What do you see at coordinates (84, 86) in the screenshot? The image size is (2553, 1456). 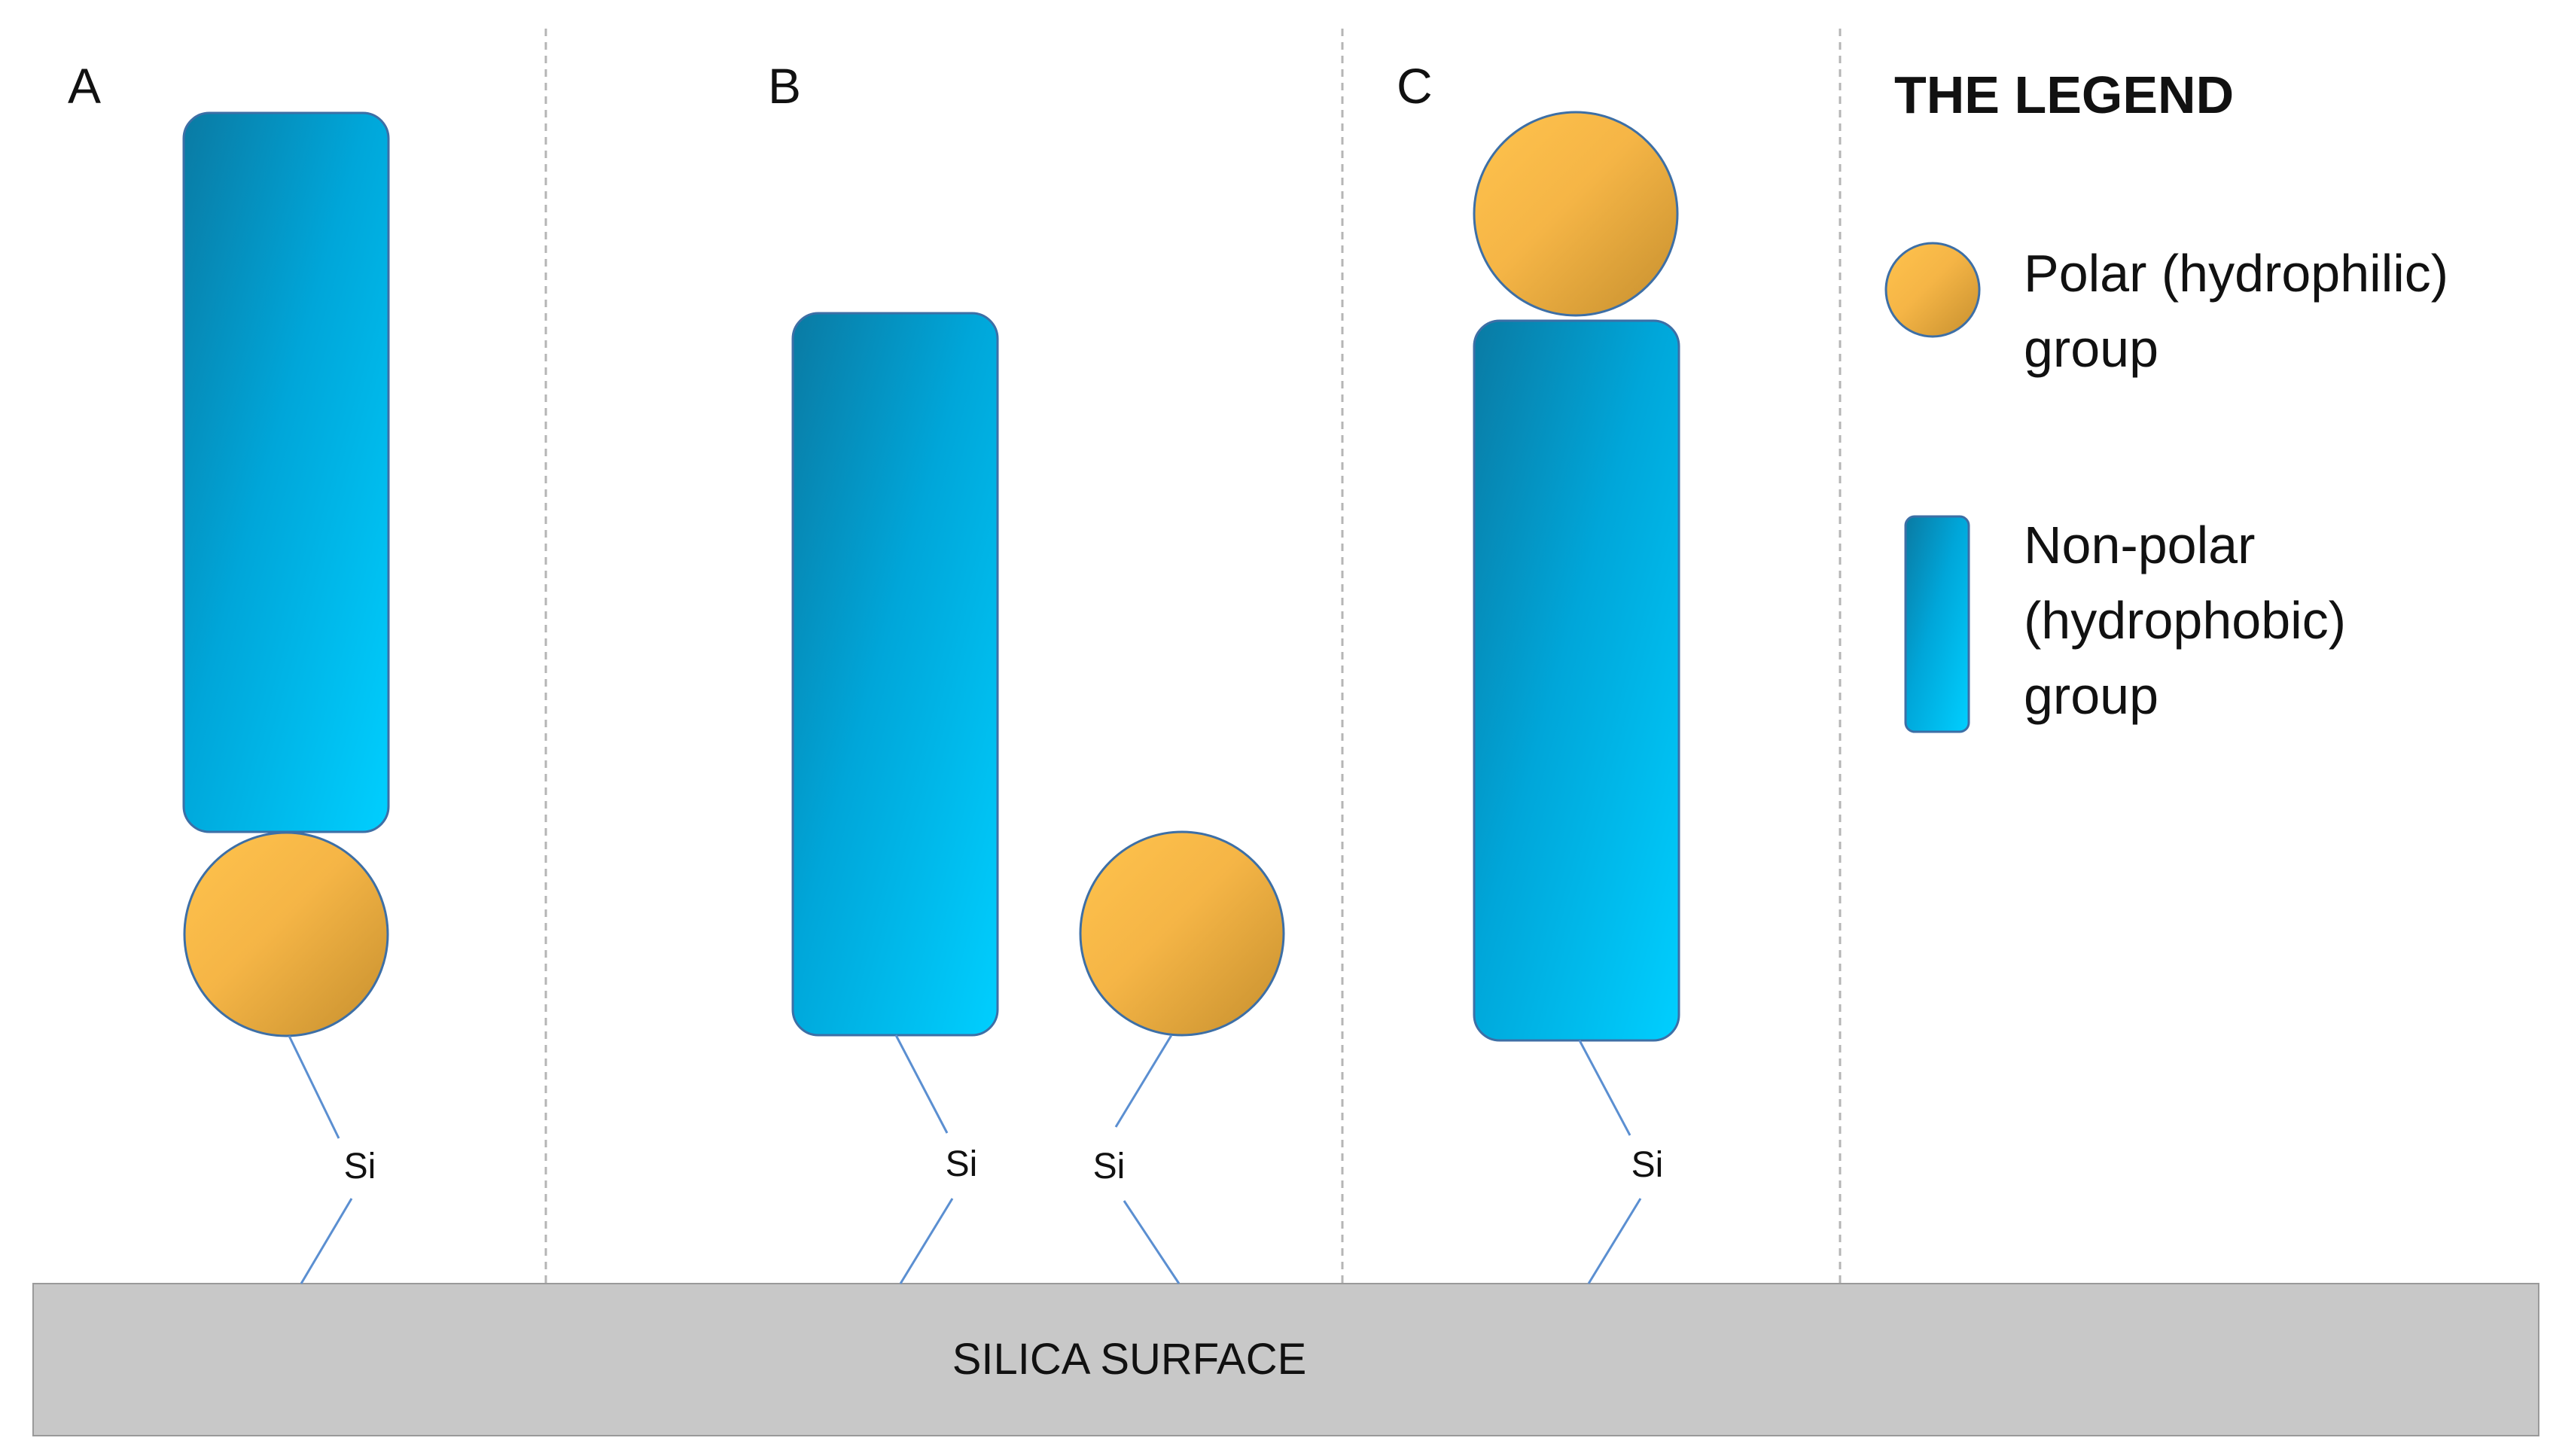 I see `panel-label-a: A` at bounding box center [84, 86].